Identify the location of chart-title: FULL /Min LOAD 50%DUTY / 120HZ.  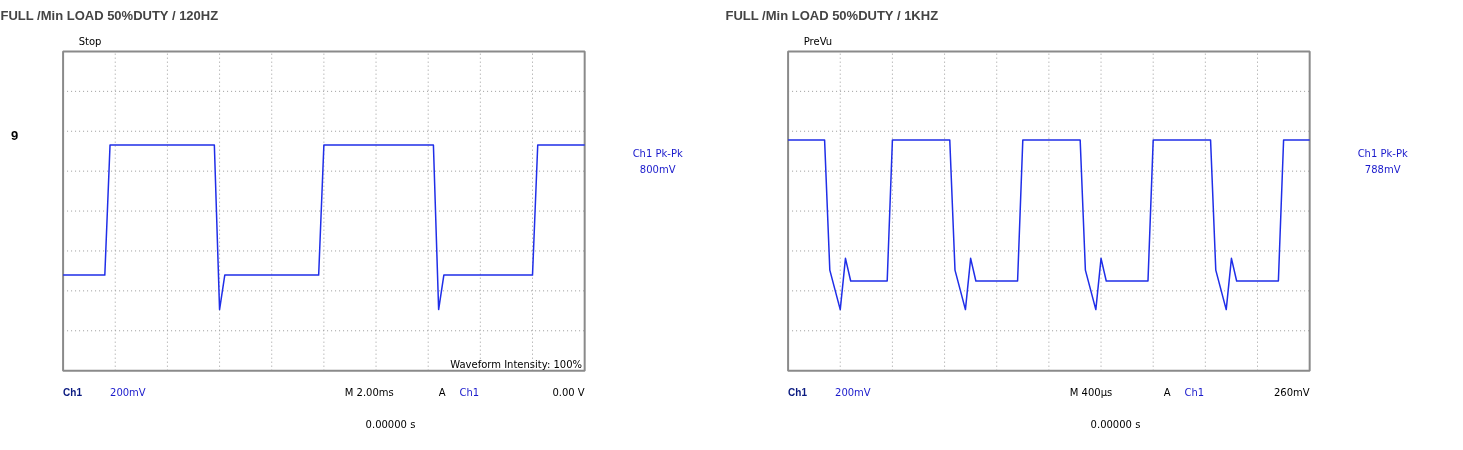
(109, 15).